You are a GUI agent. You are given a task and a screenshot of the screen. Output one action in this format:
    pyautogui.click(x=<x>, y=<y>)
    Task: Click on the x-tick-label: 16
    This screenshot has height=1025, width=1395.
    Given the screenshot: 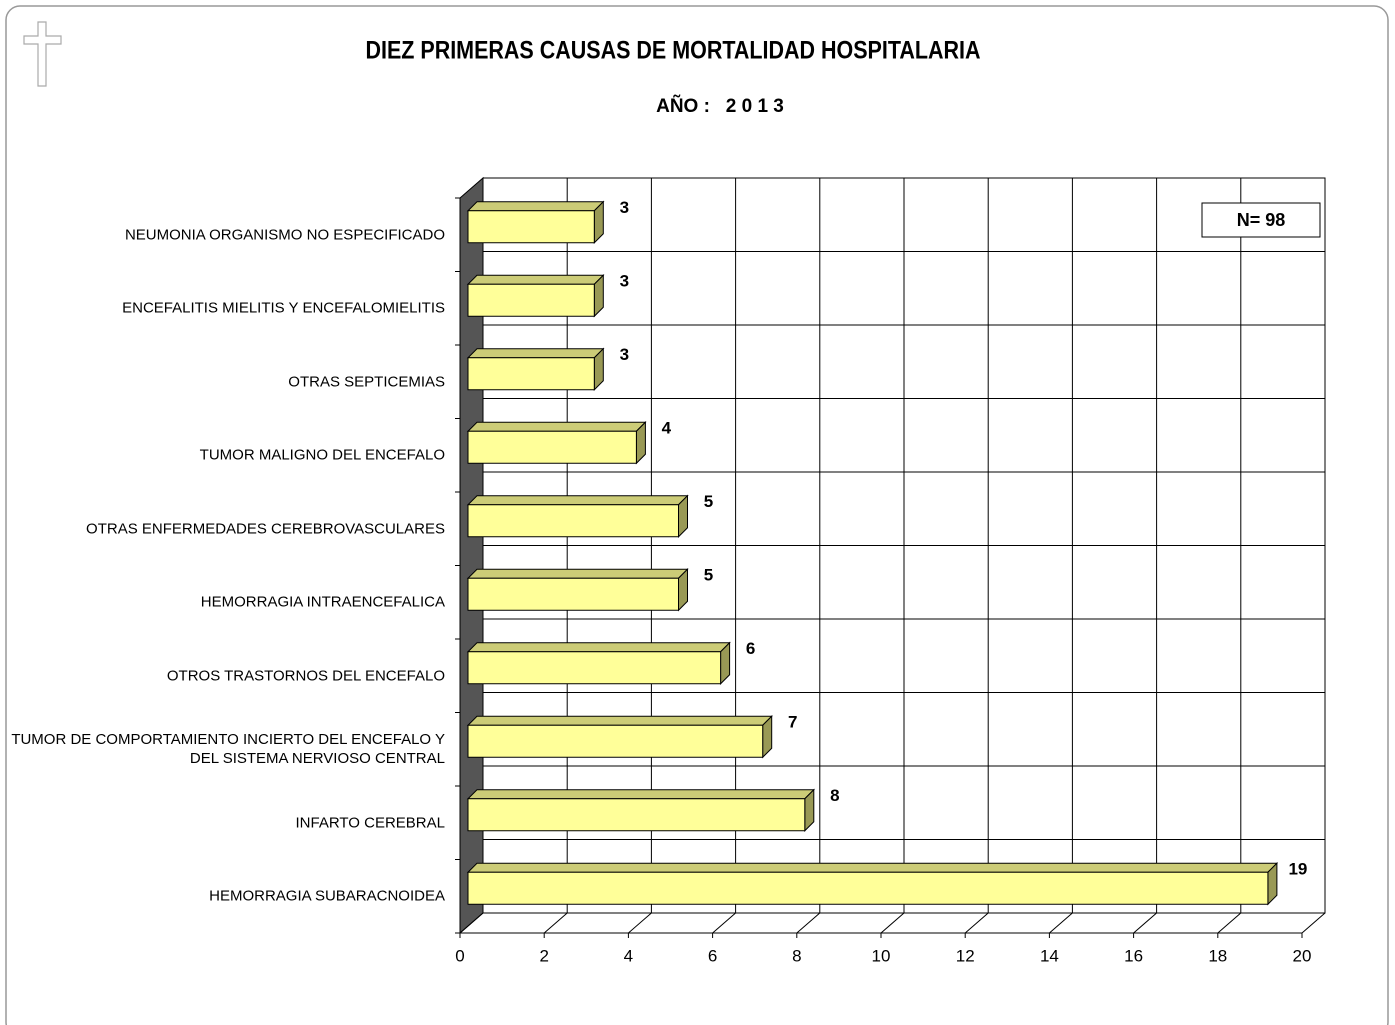 What is the action you would take?
    pyautogui.click(x=1133, y=955)
    